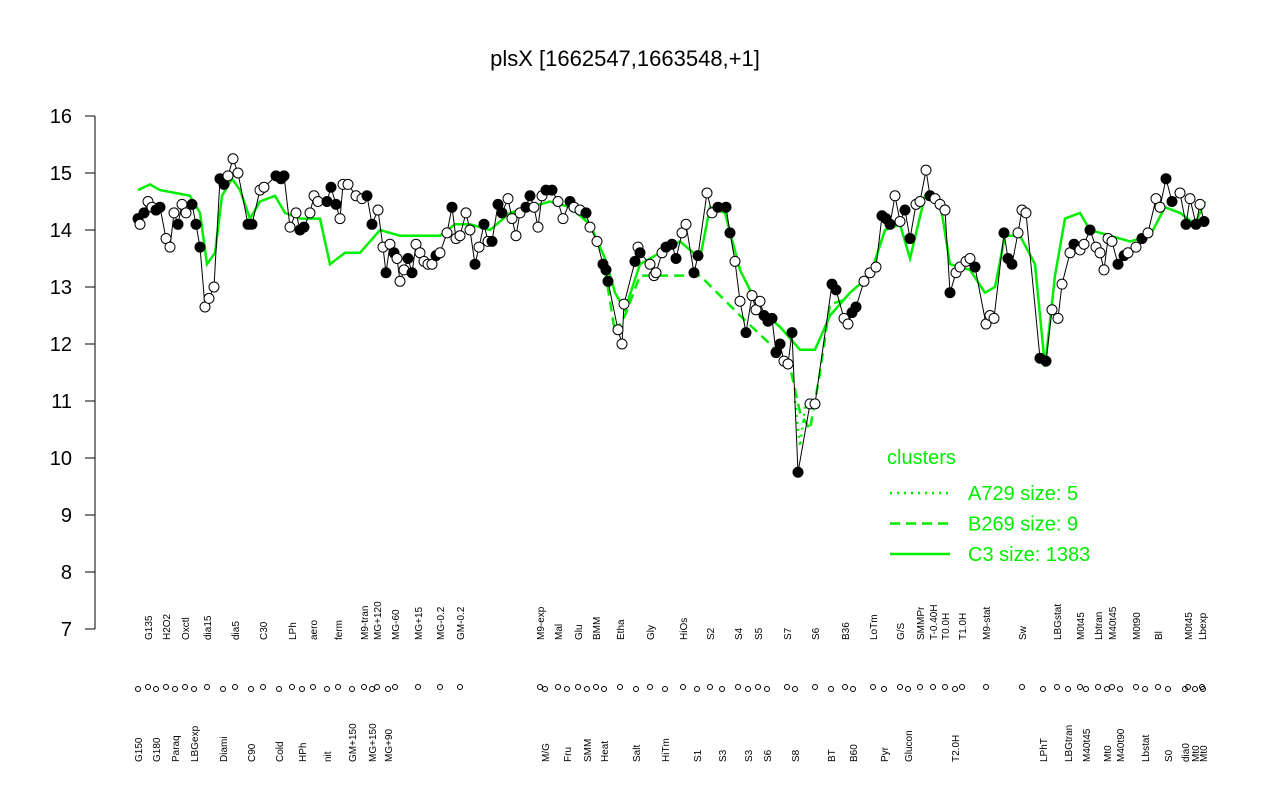 This screenshot has width=1280, height=800. I want to click on x-tick-label: Lbstat, so click(1146, 748).